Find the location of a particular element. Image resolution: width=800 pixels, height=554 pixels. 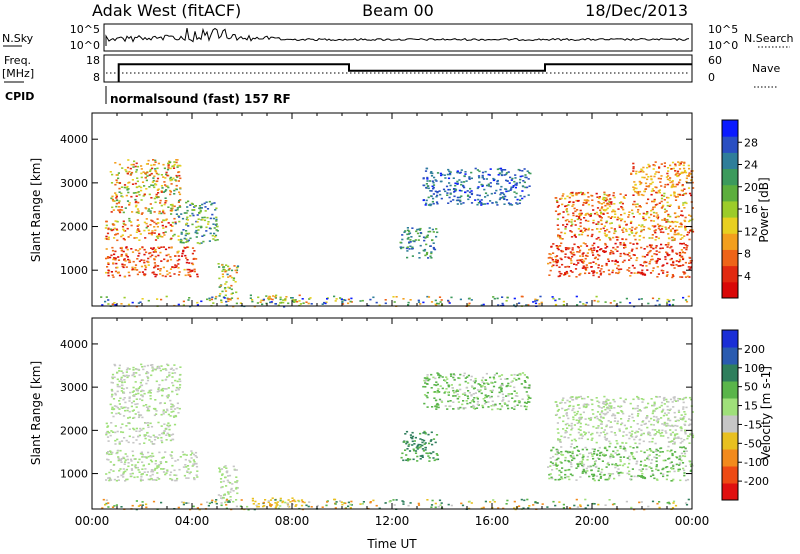

colorbar-swatch is located at coordinates (730, 128).